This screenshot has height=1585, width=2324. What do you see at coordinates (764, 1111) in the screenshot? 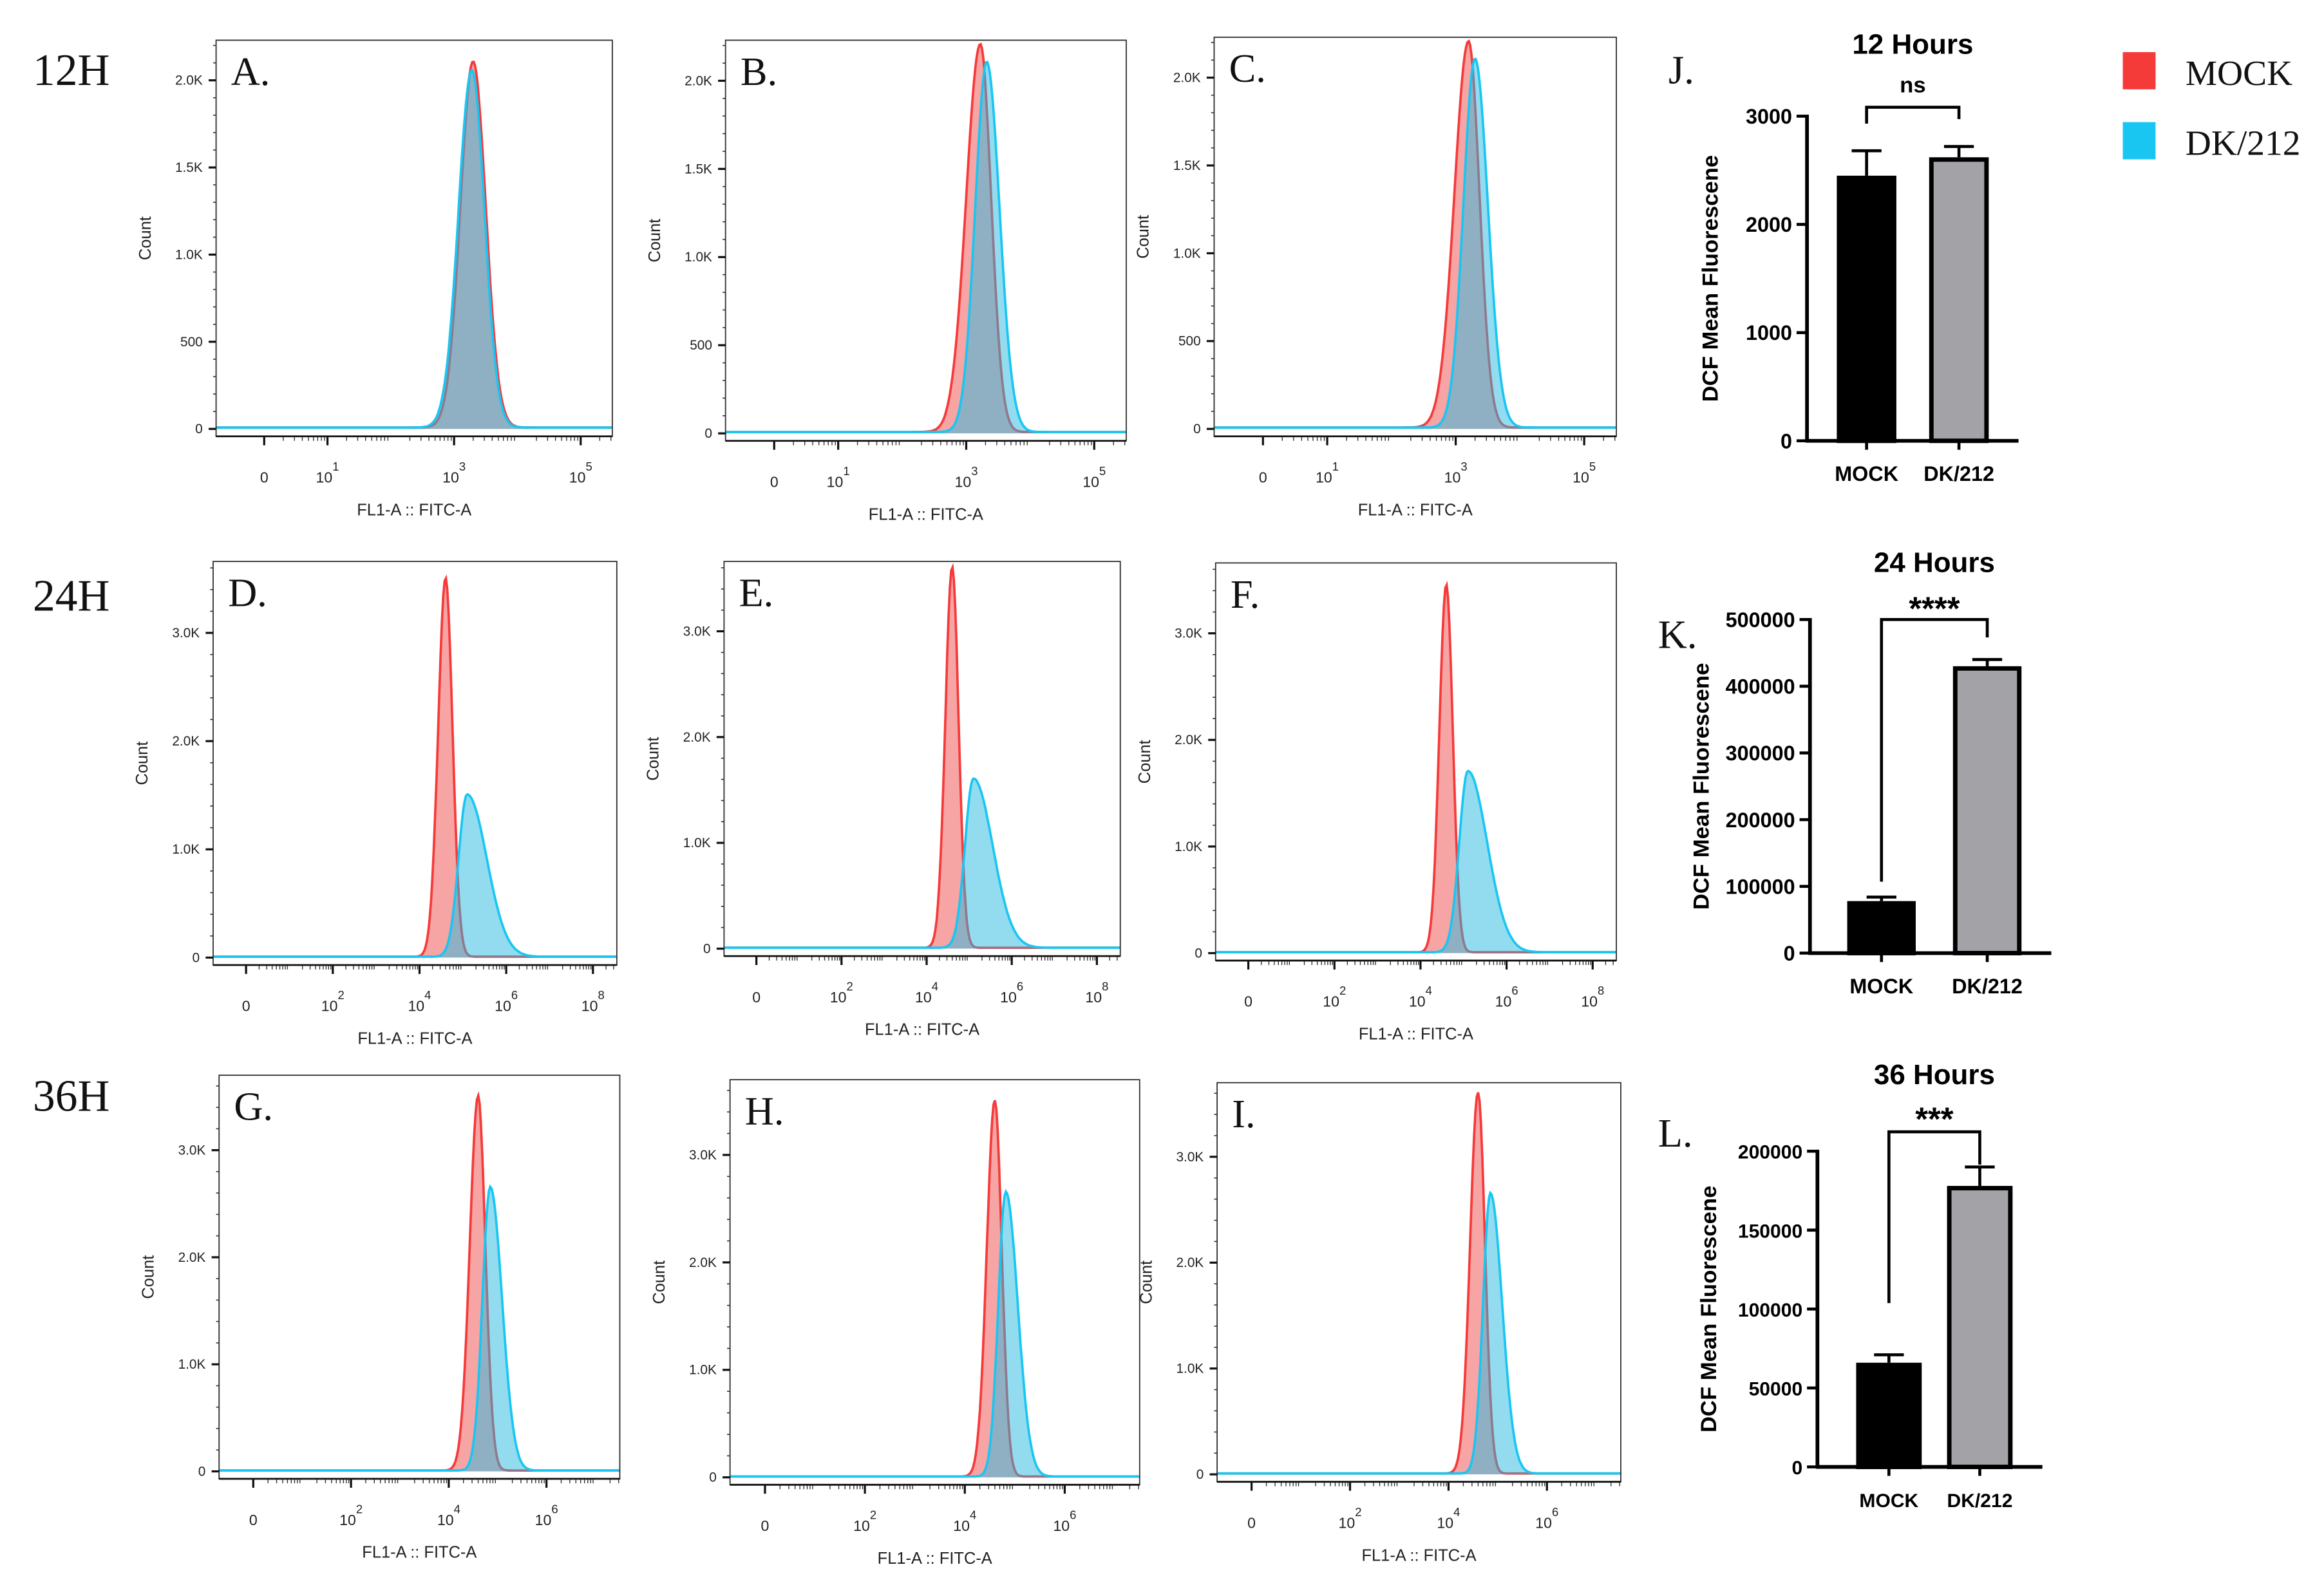
I see `panel-letter: H.` at bounding box center [764, 1111].